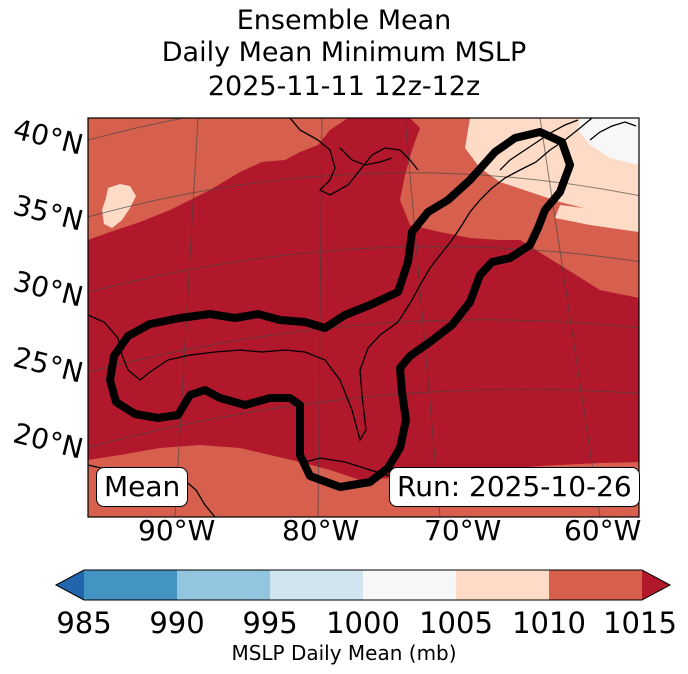 The image size is (688, 674). Describe the element at coordinates (603, 530) in the screenshot. I see `lon-label-60w: 60°W` at that location.